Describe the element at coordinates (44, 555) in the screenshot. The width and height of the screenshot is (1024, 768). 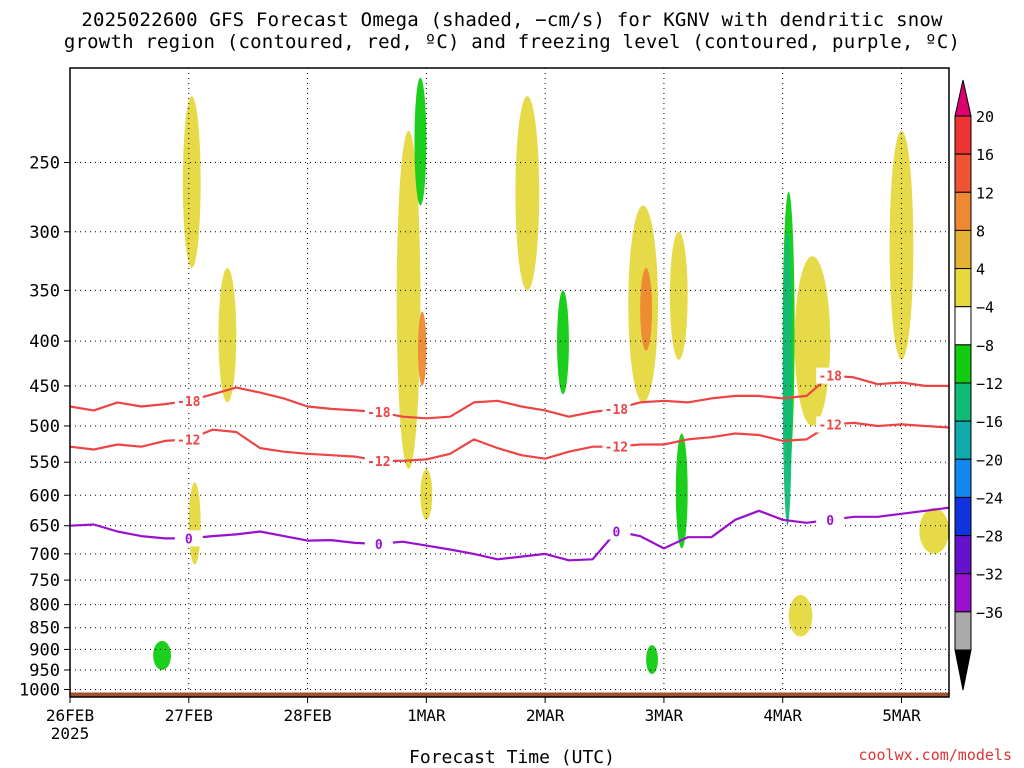
I see `y-tick-label: 700` at that location.